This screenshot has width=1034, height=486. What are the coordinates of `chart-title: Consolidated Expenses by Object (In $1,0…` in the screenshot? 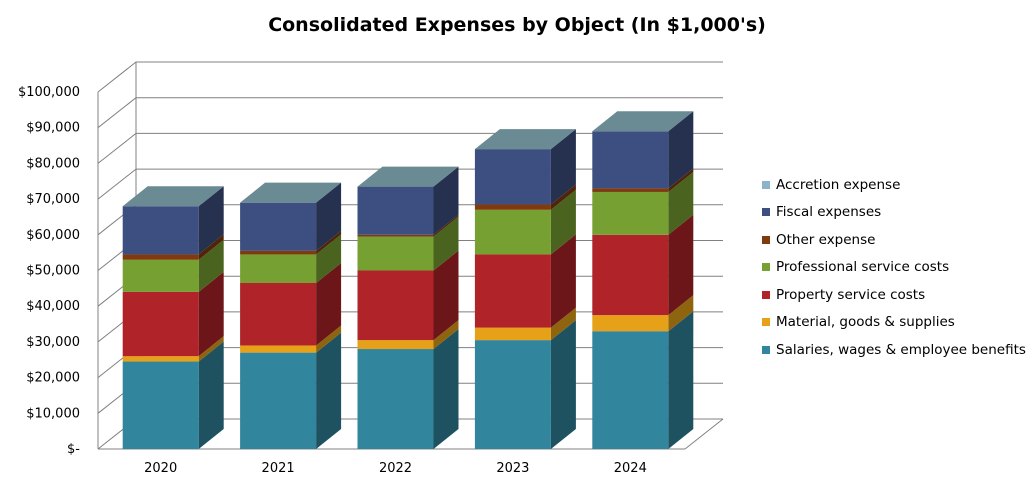 It's located at (517, 25).